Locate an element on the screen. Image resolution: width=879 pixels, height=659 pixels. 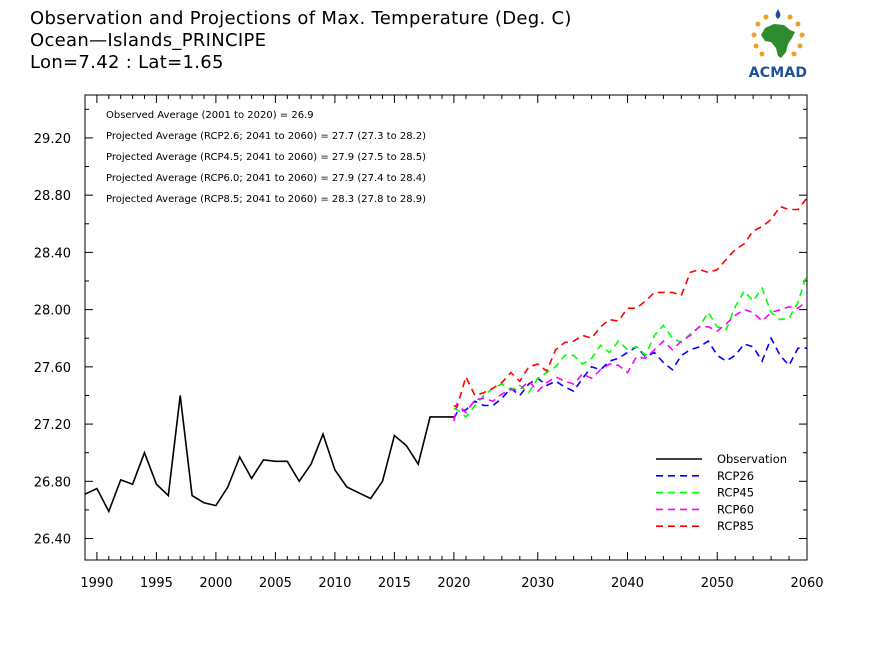
legend-label-rcp45: RCP45 is located at coordinates (735, 493).